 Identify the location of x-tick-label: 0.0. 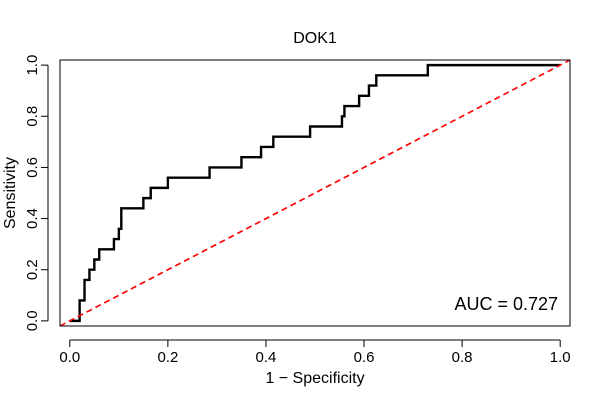
(69, 357).